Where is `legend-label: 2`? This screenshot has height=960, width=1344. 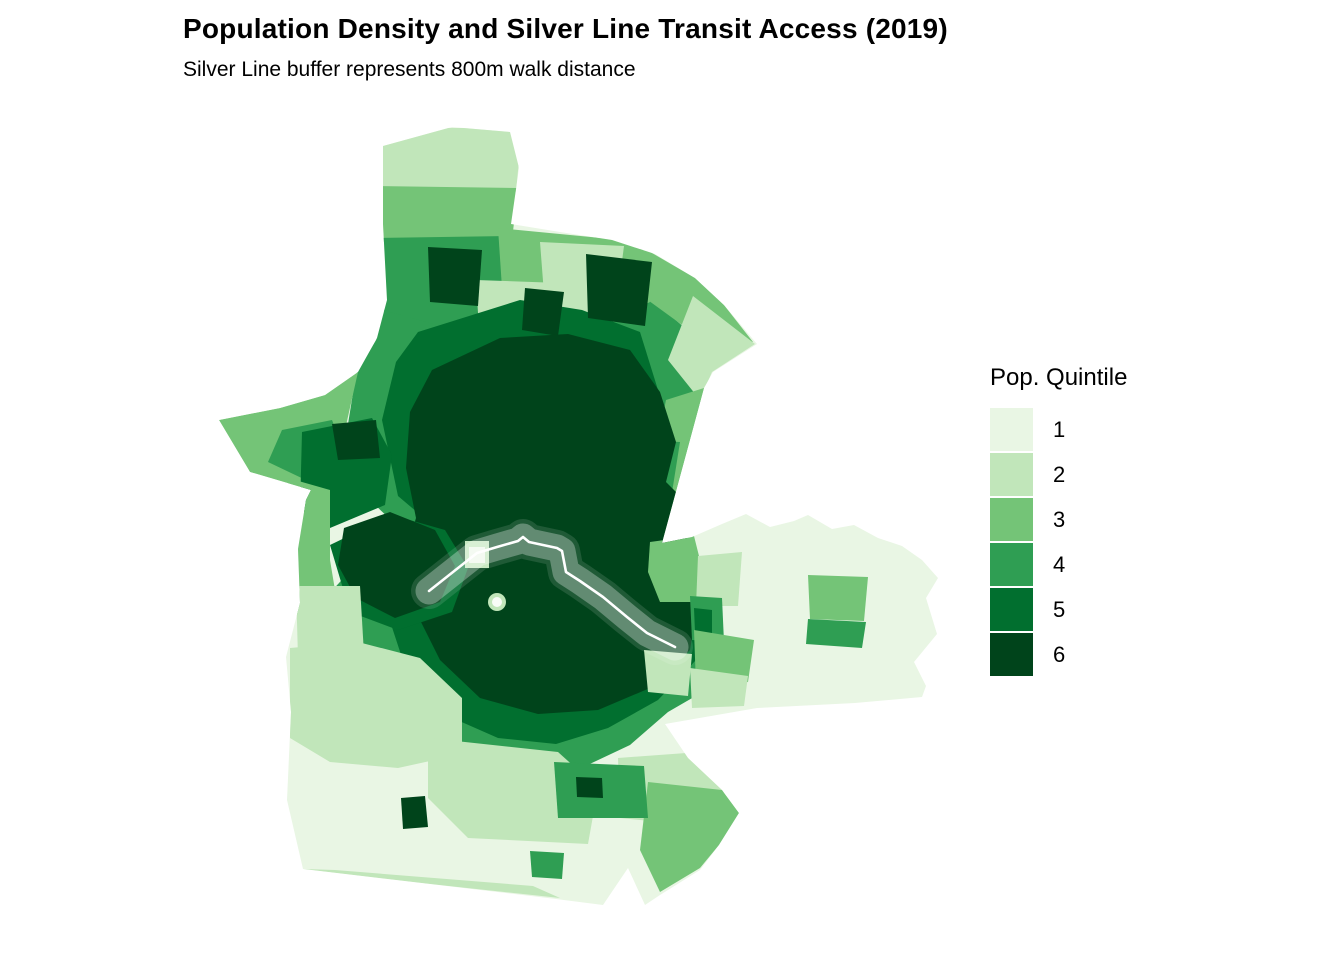 legend-label: 2 is located at coordinates (1059, 474).